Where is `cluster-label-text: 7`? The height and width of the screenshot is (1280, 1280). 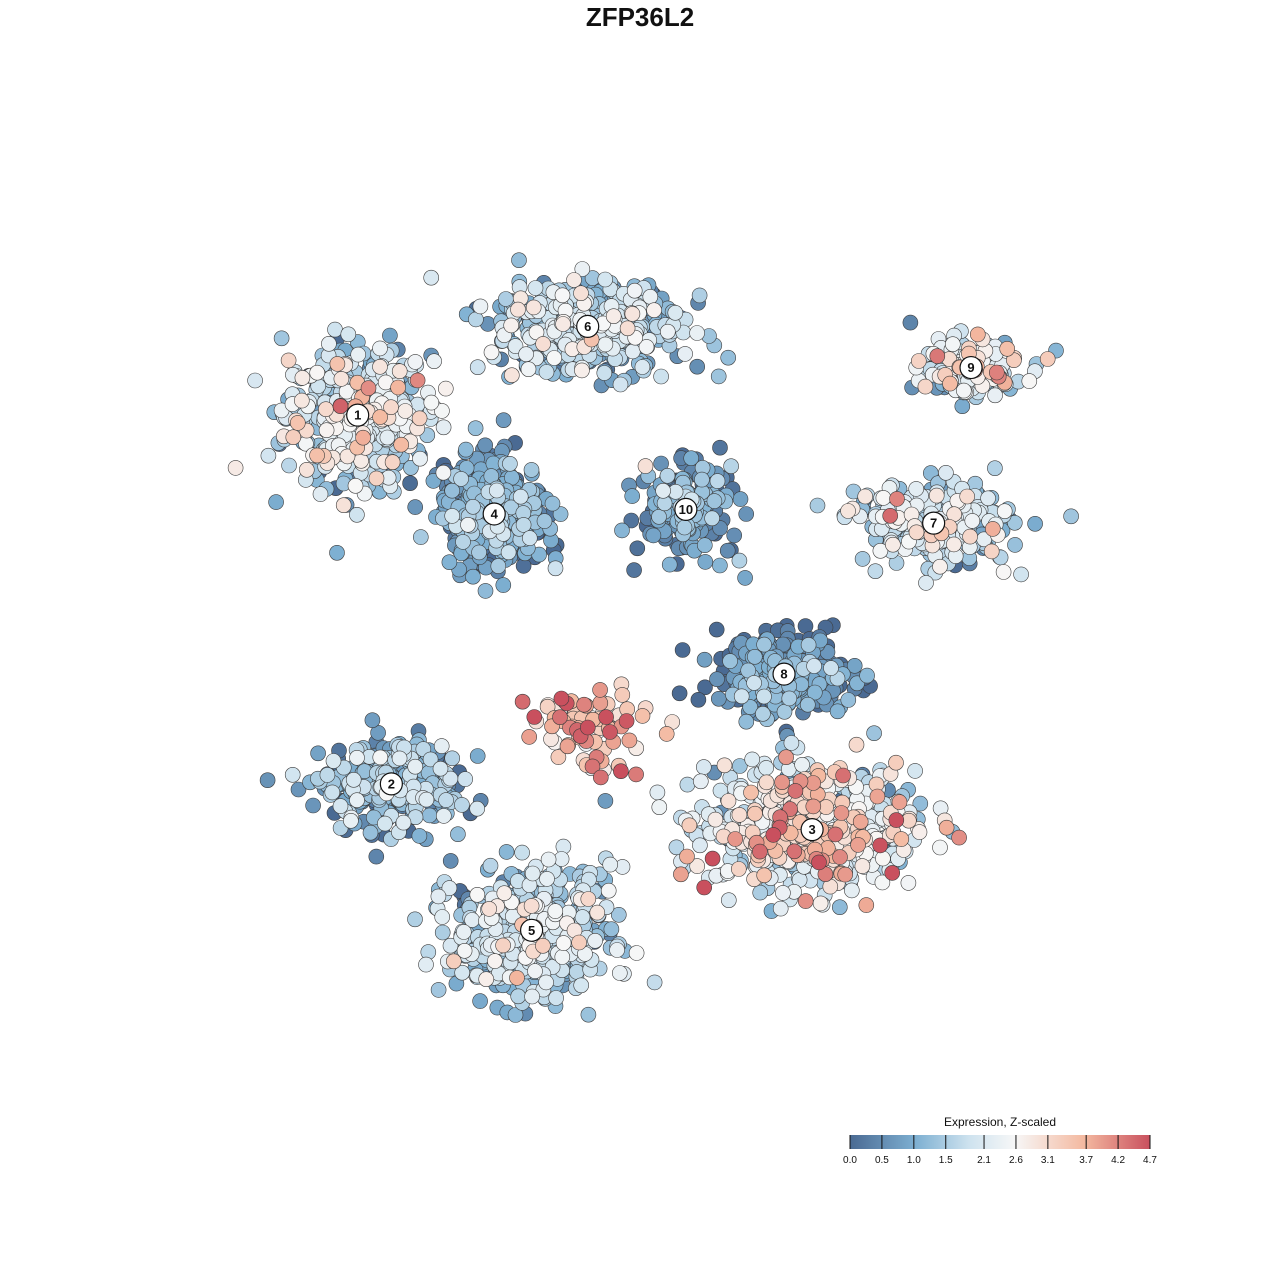
cluster-label-text: 7 is located at coordinates (933, 523).